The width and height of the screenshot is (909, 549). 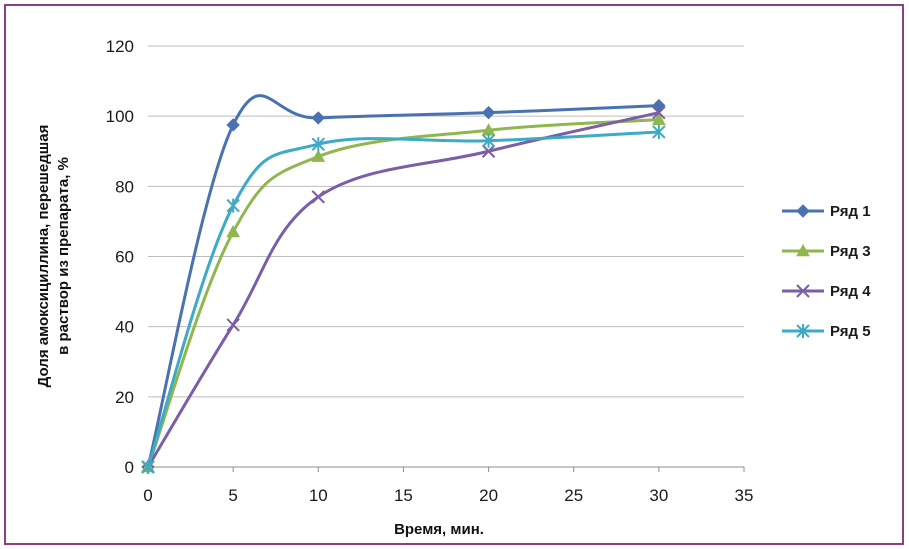 What do you see at coordinates (573, 495) in the screenshot?
I see `x-tick-label: 25` at bounding box center [573, 495].